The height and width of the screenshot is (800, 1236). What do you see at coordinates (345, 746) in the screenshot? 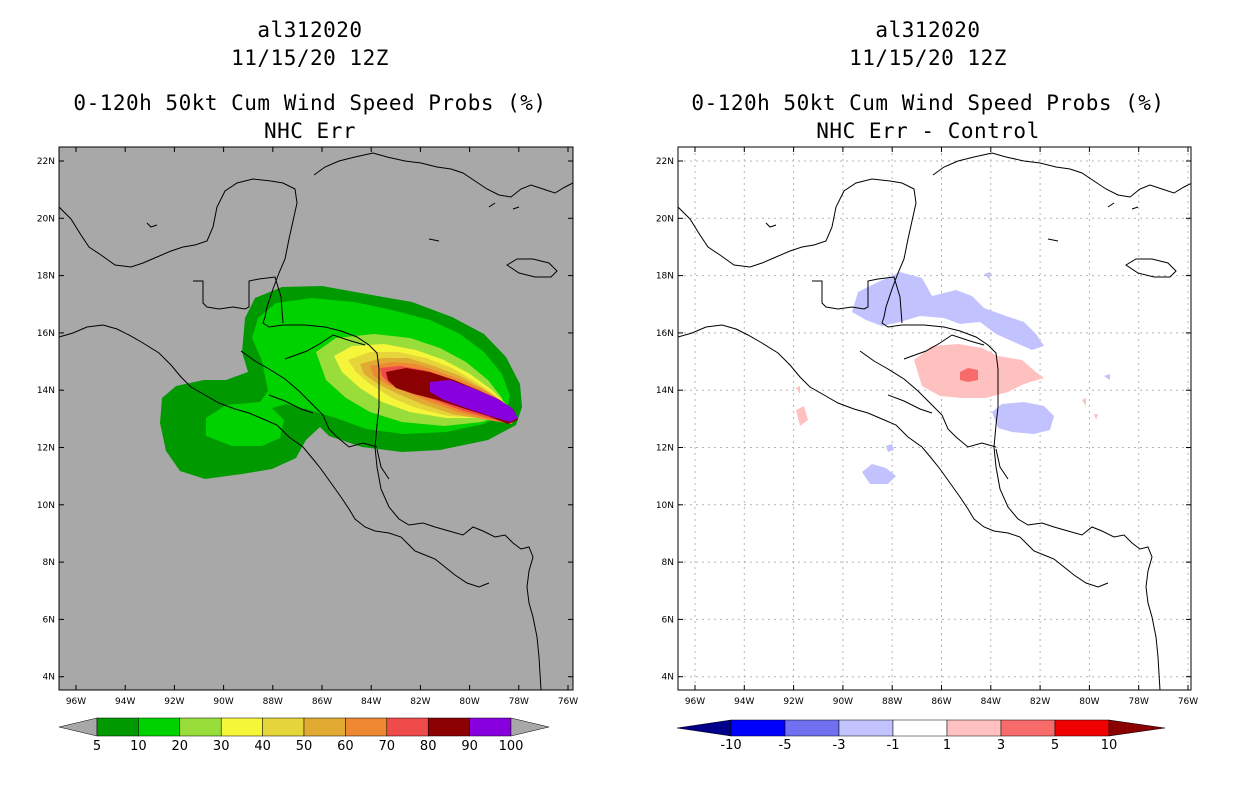
I see `colorbar-label: 60` at bounding box center [345, 746].